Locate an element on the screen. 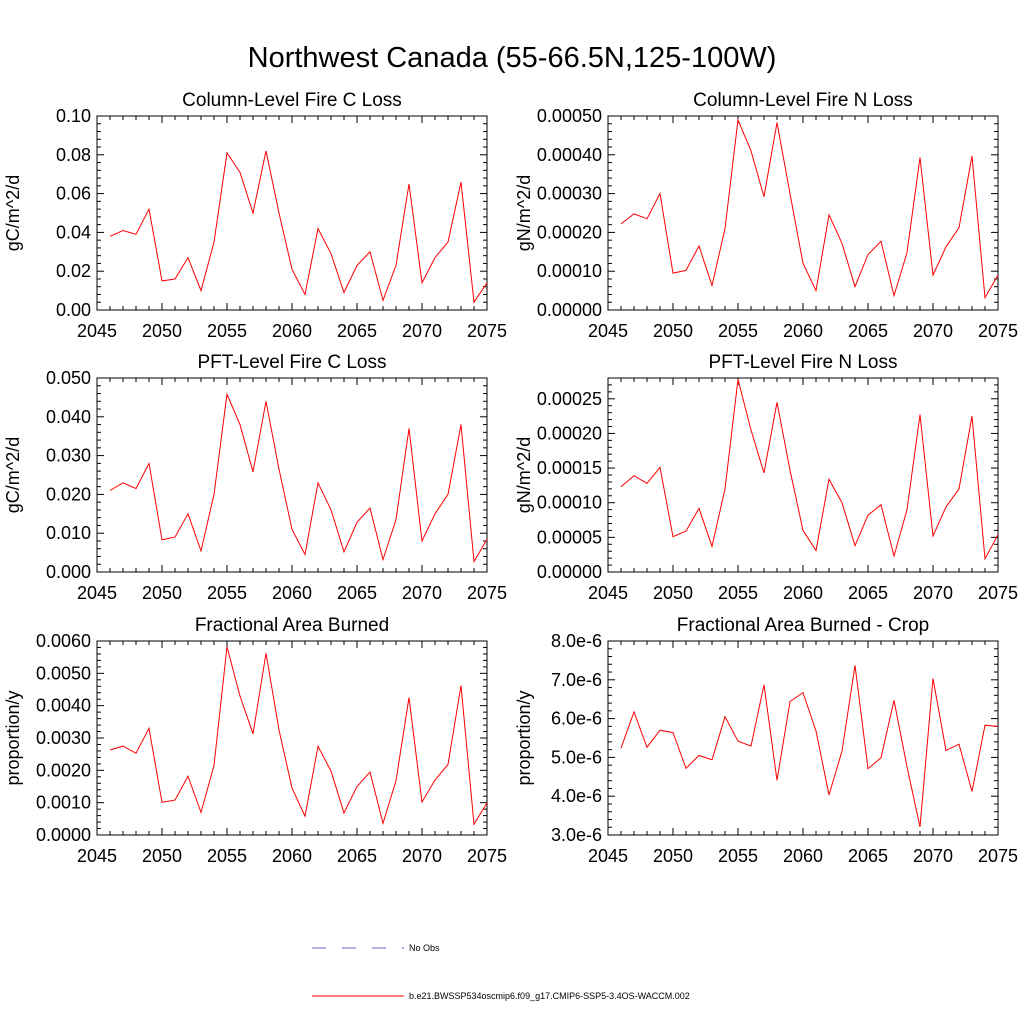 This screenshot has width=1024, height=1024. y-axis-label: gC/m^2/d is located at coordinates (13, 213).